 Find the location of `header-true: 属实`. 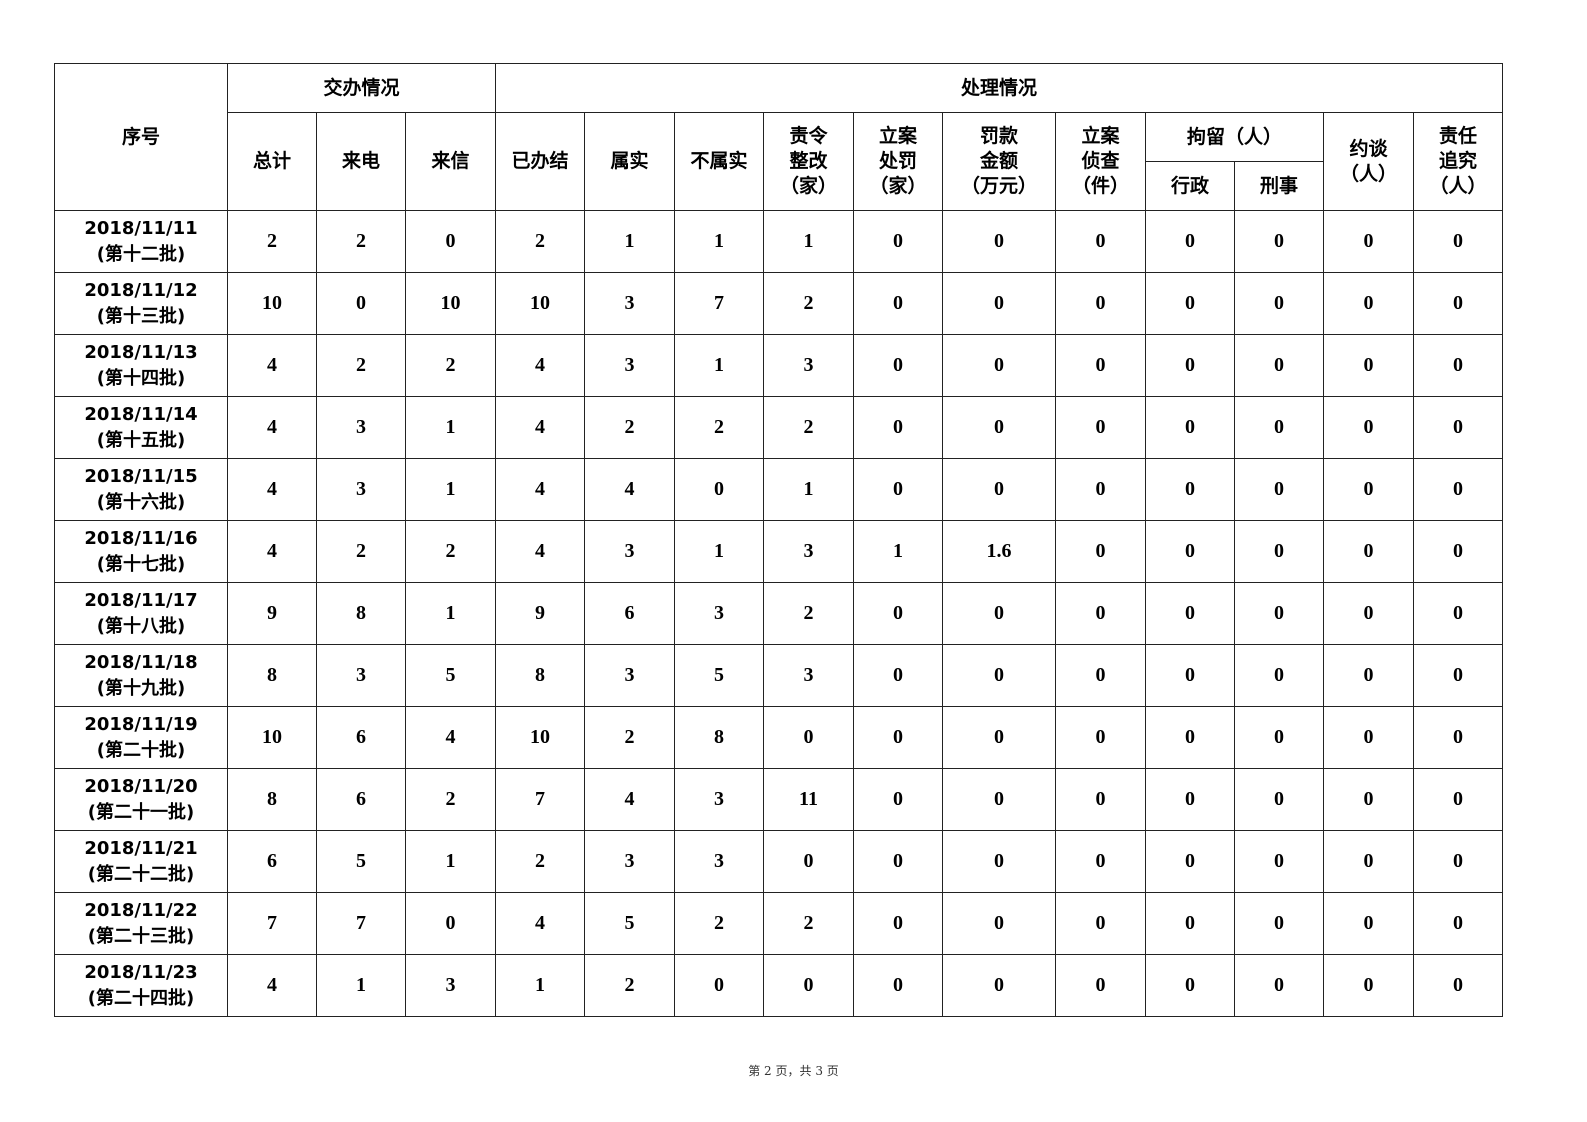

header-true: 属实 is located at coordinates (629, 161).